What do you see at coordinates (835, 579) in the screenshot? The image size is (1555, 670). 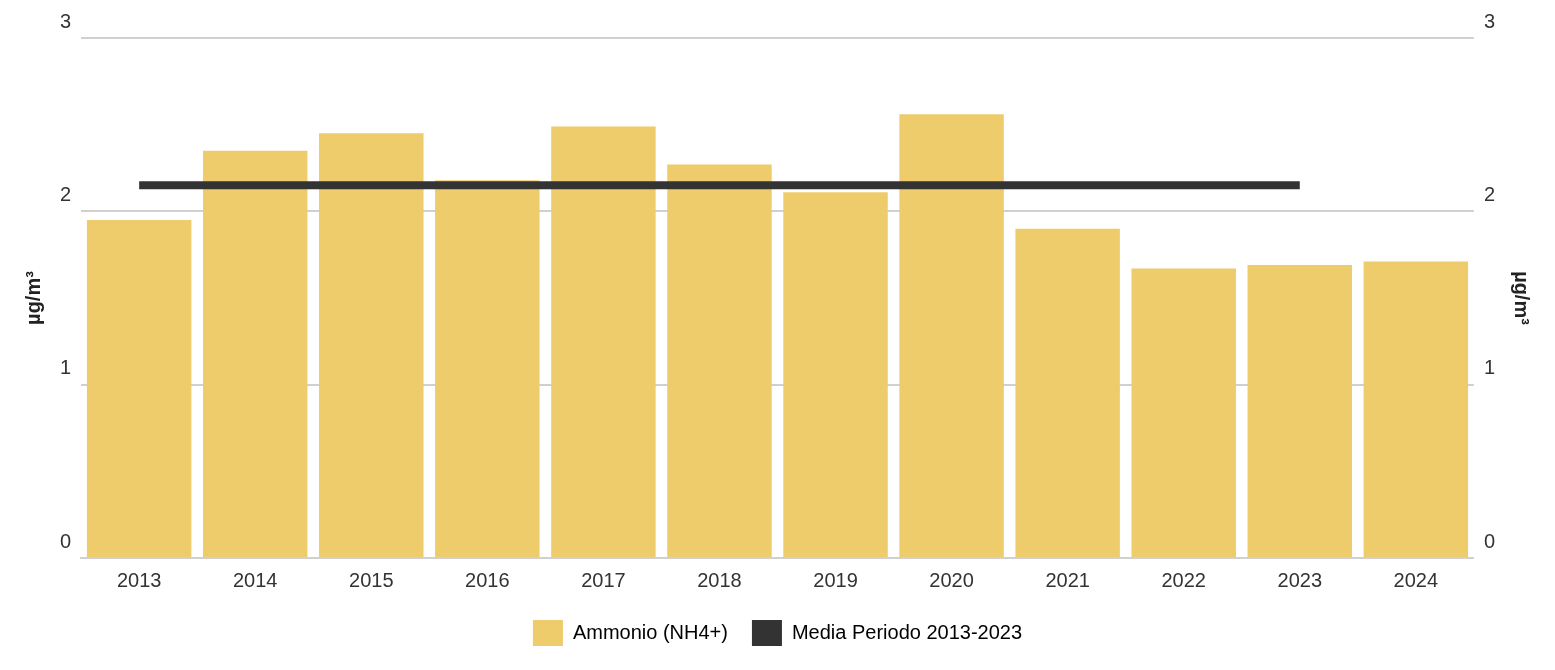 I see `x-tick-label: 2019` at bounding box center [835, 579].